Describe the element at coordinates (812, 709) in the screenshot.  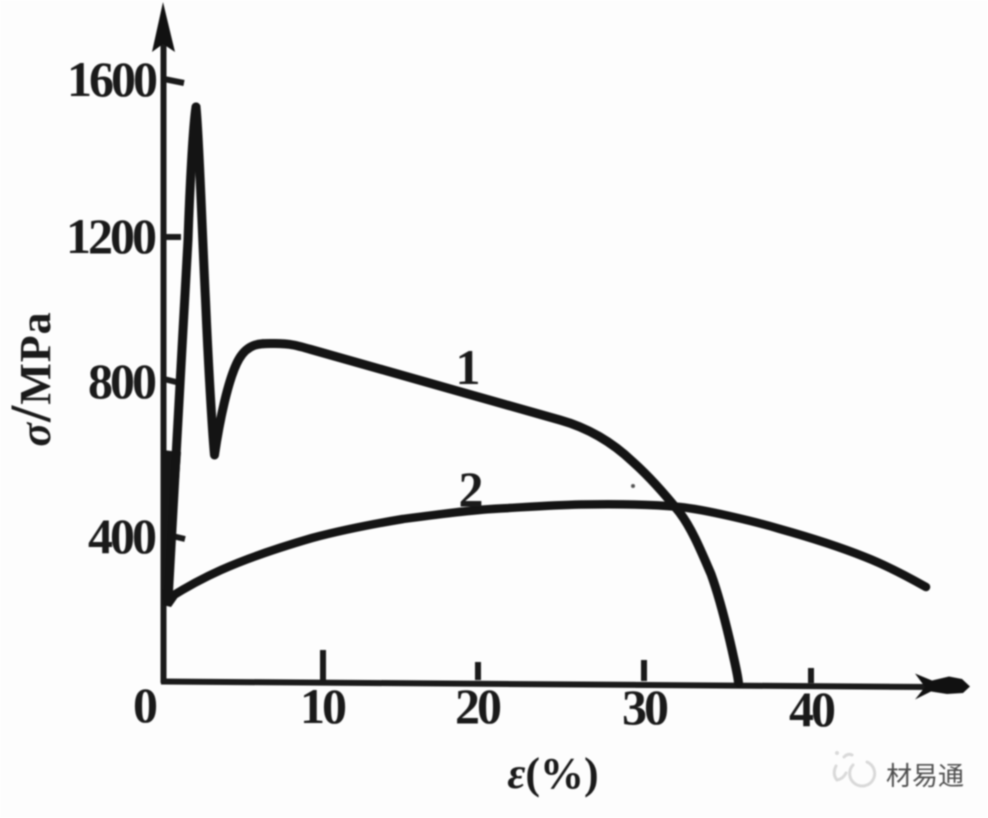
I see `svg-text: 40` at that location.